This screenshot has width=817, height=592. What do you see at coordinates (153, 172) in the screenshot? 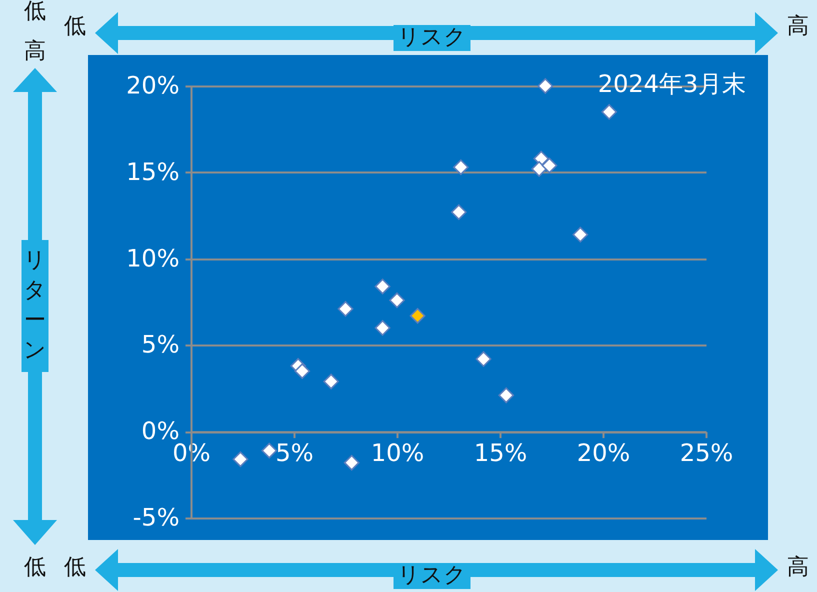
I see `y-tick-label: 15%` at bounding box center [153, 172].